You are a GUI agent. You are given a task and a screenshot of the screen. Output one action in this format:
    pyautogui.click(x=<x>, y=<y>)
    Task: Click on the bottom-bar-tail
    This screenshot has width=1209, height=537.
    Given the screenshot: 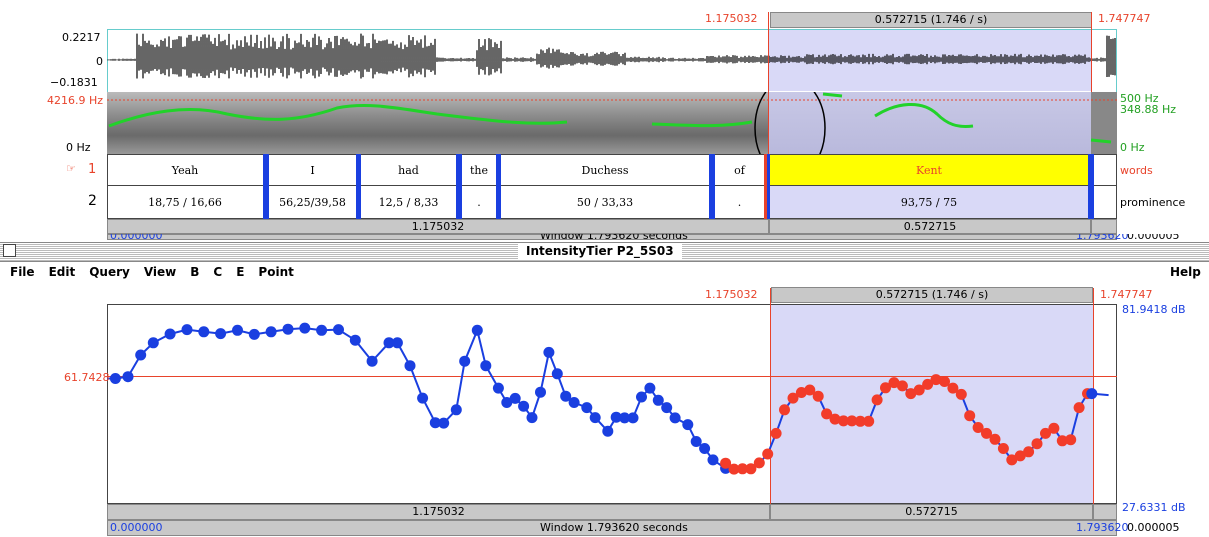 What is the action you would take?
    pyautogui.click(x=1105, y=512)
    